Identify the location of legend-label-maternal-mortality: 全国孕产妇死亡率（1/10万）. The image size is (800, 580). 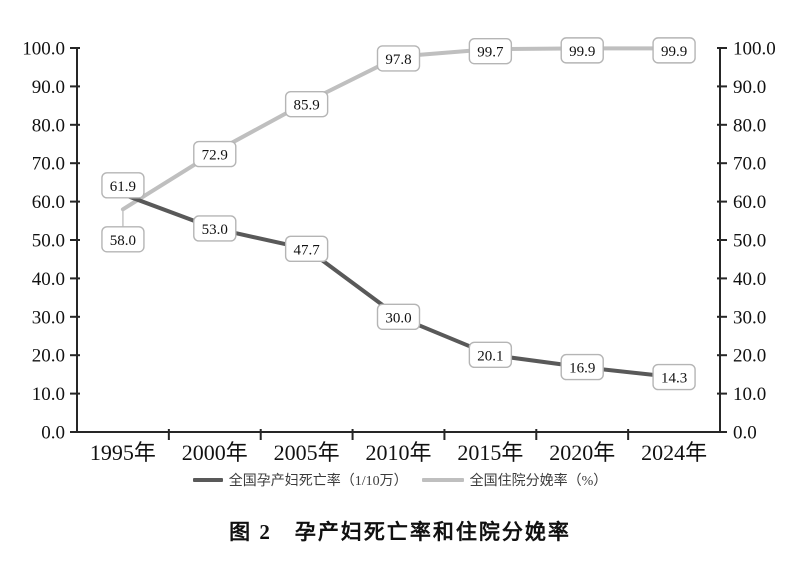
(318, 481).